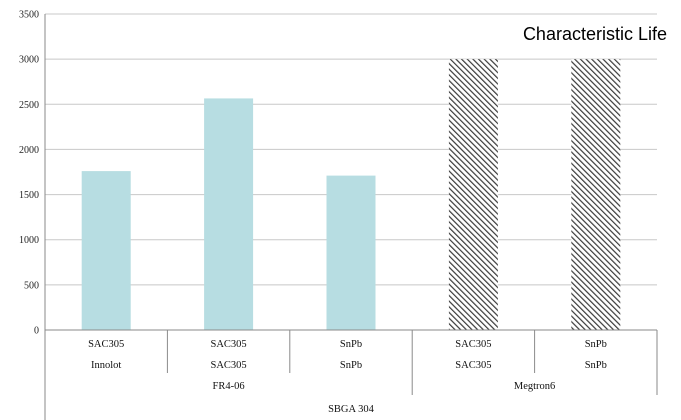  I want to click on category-pad-label: Innolot, so click(106, 365).